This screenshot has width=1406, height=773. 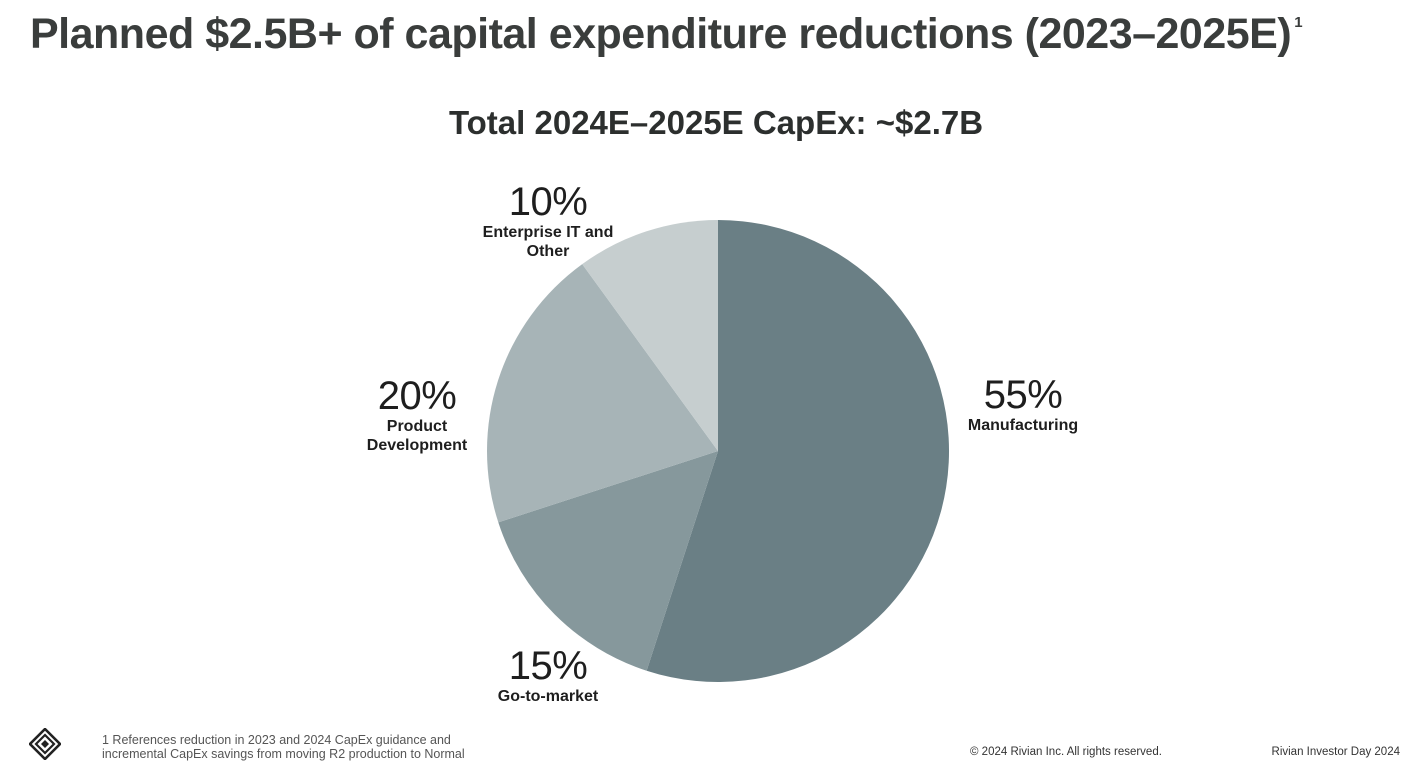 I want to click on slice-label-manufacturing: 55% Manufacturing, so click(x=1023, y=405).